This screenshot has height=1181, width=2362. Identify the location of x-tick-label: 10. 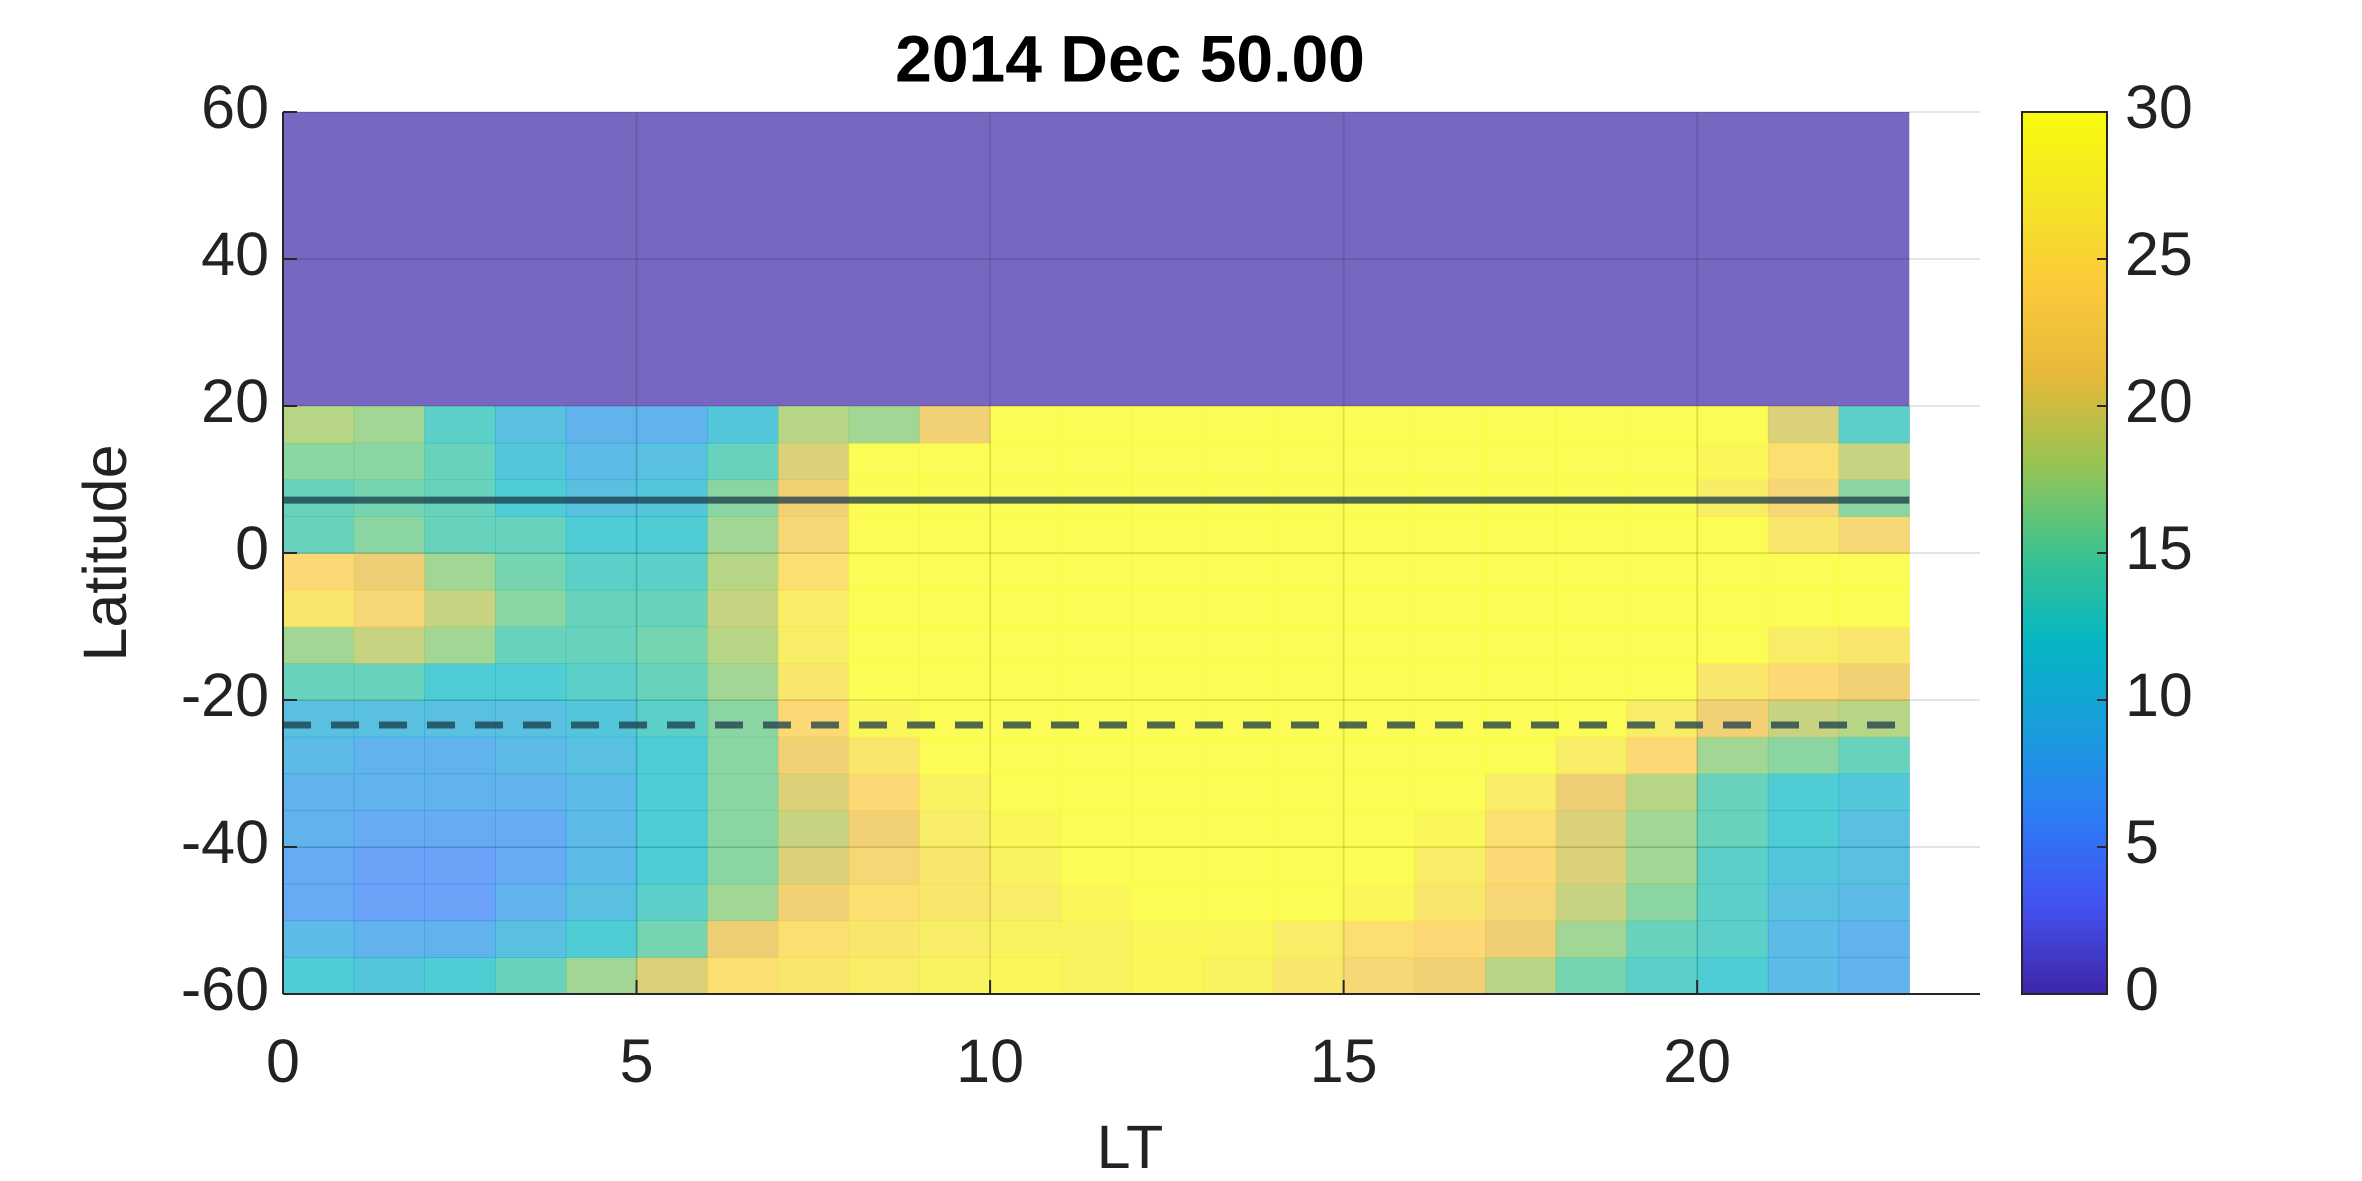
(990, 1061).